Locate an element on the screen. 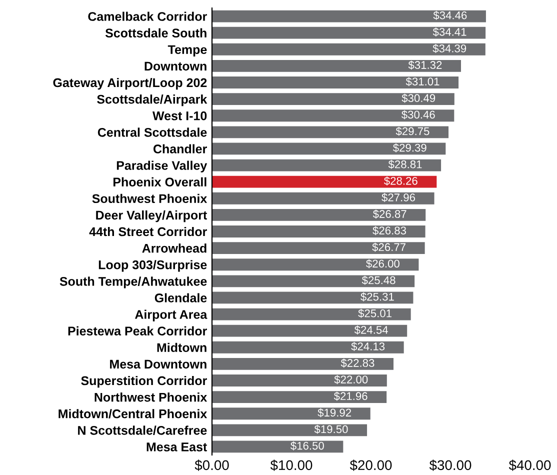 The height and width of the screenshot is (475, 557). data-label: $26.00 is located at coordinates (383, 263).